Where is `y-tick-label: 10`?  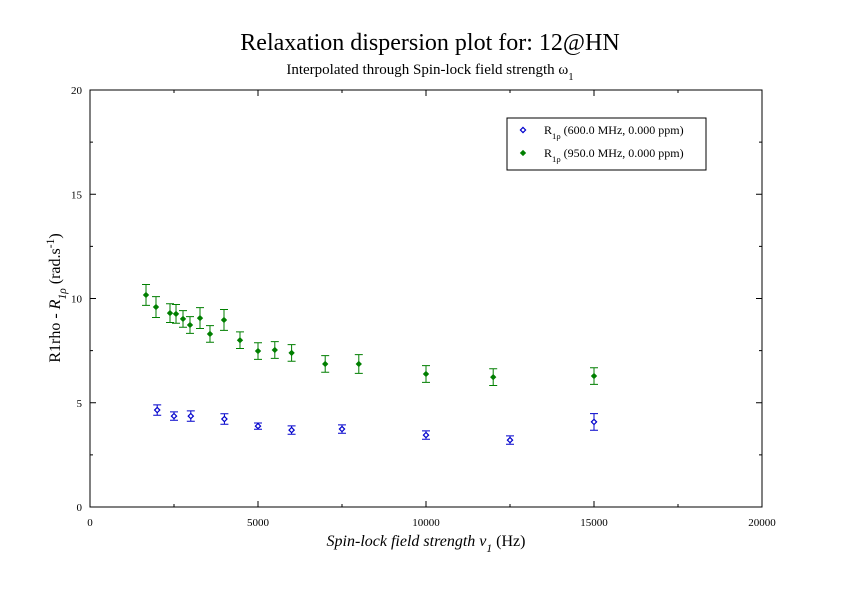 y-tick-label: 10 is located at coordinates (77, 300).